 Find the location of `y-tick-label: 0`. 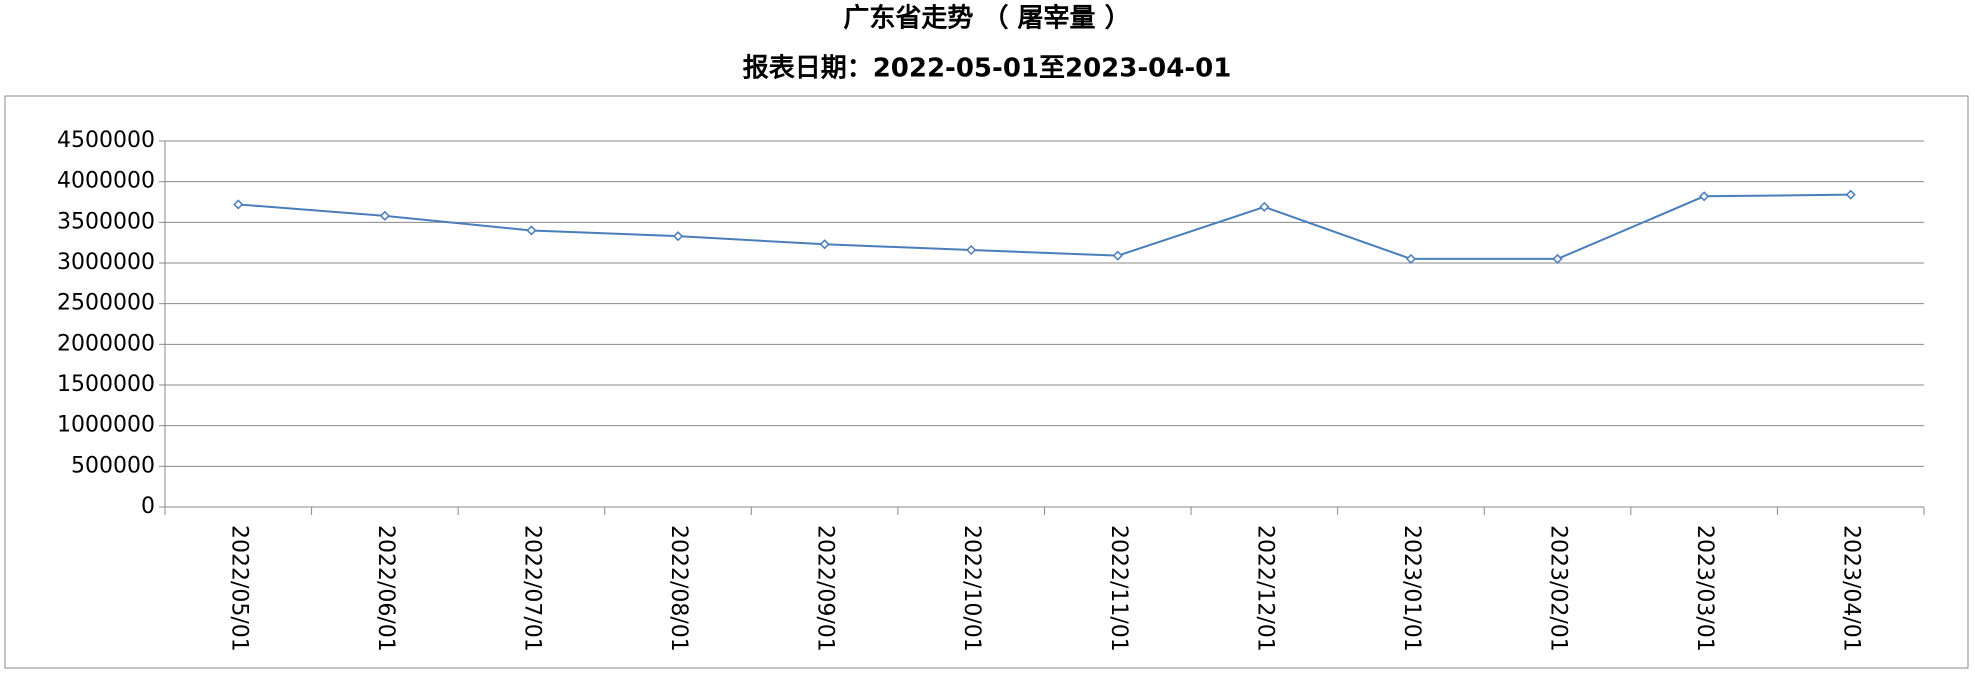

y-tick-label: 0 is located at coordinates (148, 506).